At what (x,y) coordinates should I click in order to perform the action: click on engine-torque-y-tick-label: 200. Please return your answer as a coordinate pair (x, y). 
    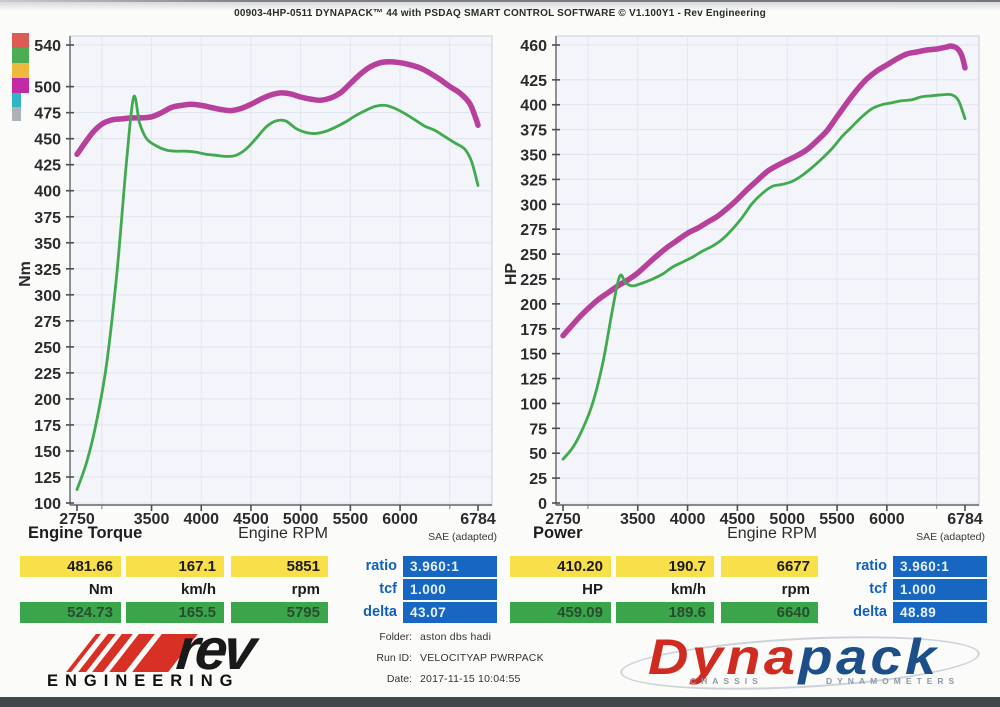
    Looking at the image, I should click on (47, 400).